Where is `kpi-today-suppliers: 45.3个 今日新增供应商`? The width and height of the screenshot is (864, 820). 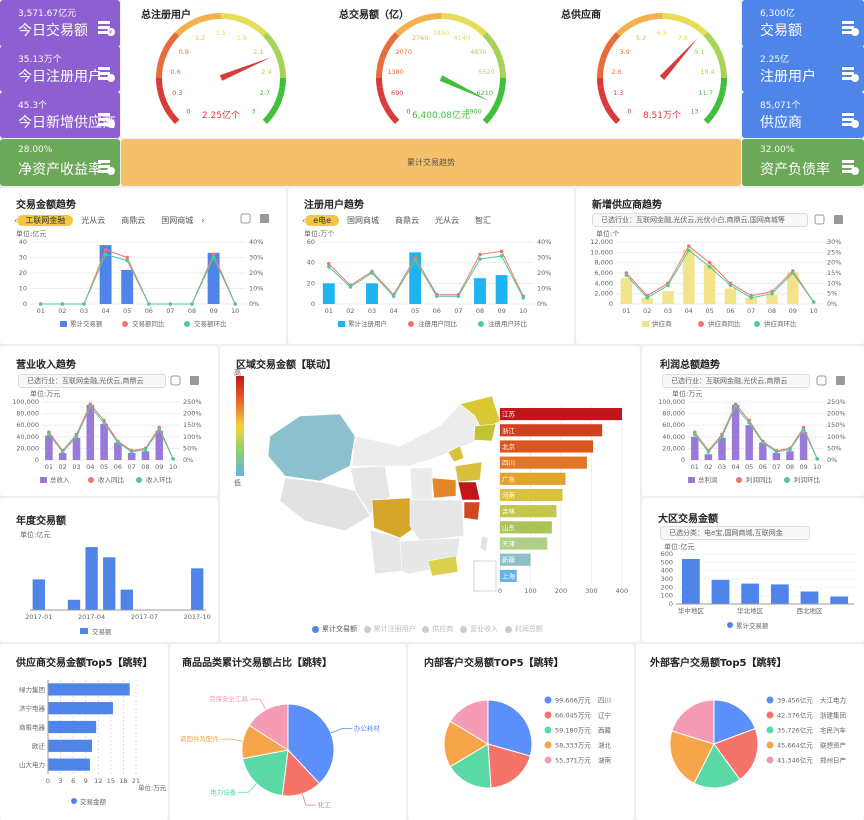 kpi-today-suppliers: 45.3个 今日新增供应商 is located at coordinates (60, 115).